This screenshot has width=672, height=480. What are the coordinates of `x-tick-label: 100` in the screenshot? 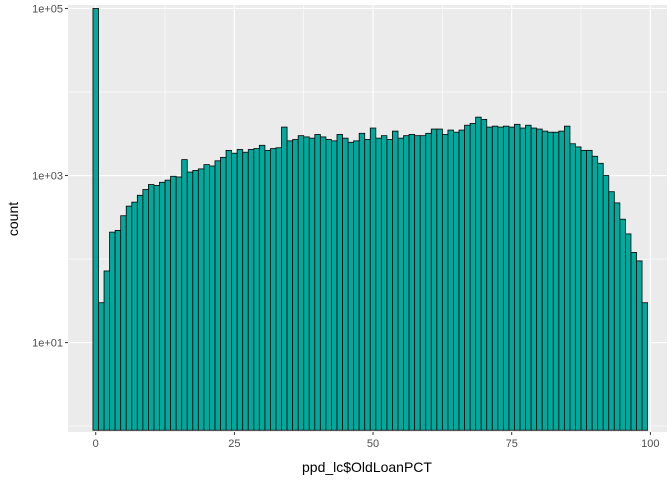 It's located at (650, 444).